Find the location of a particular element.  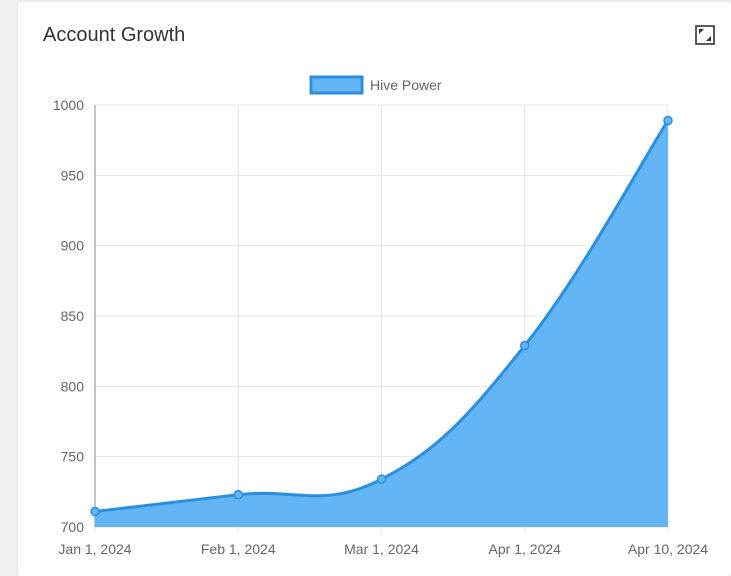

y-tick-label: 1000 is located at coordinates (68, 105).